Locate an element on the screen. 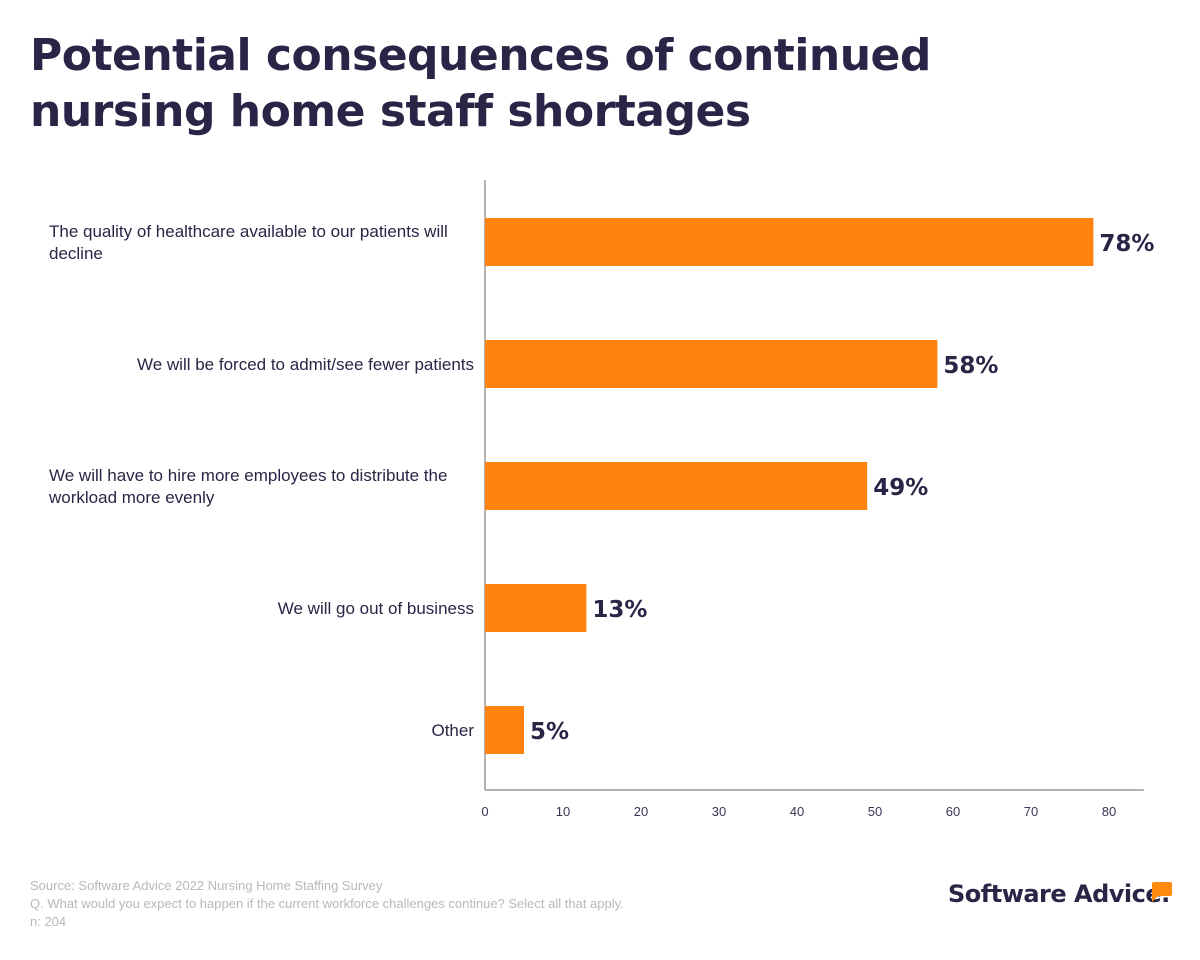 The image size is (1200, 960). category-label: decline is located at coordinates (76, 253).